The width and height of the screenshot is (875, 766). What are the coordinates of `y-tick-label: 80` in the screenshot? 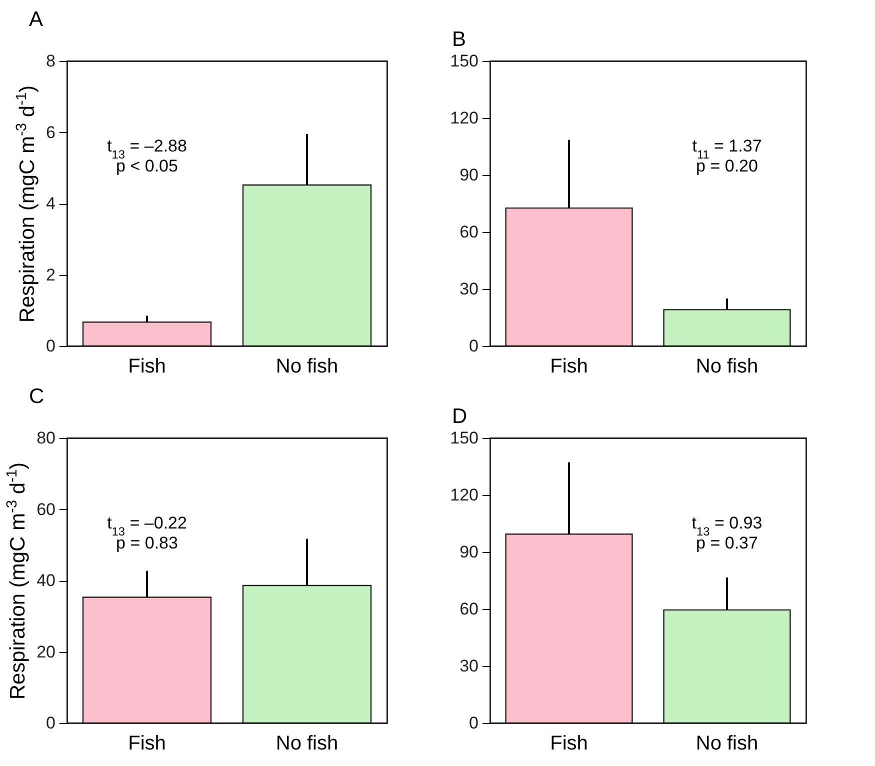 It's located at (46, 438).